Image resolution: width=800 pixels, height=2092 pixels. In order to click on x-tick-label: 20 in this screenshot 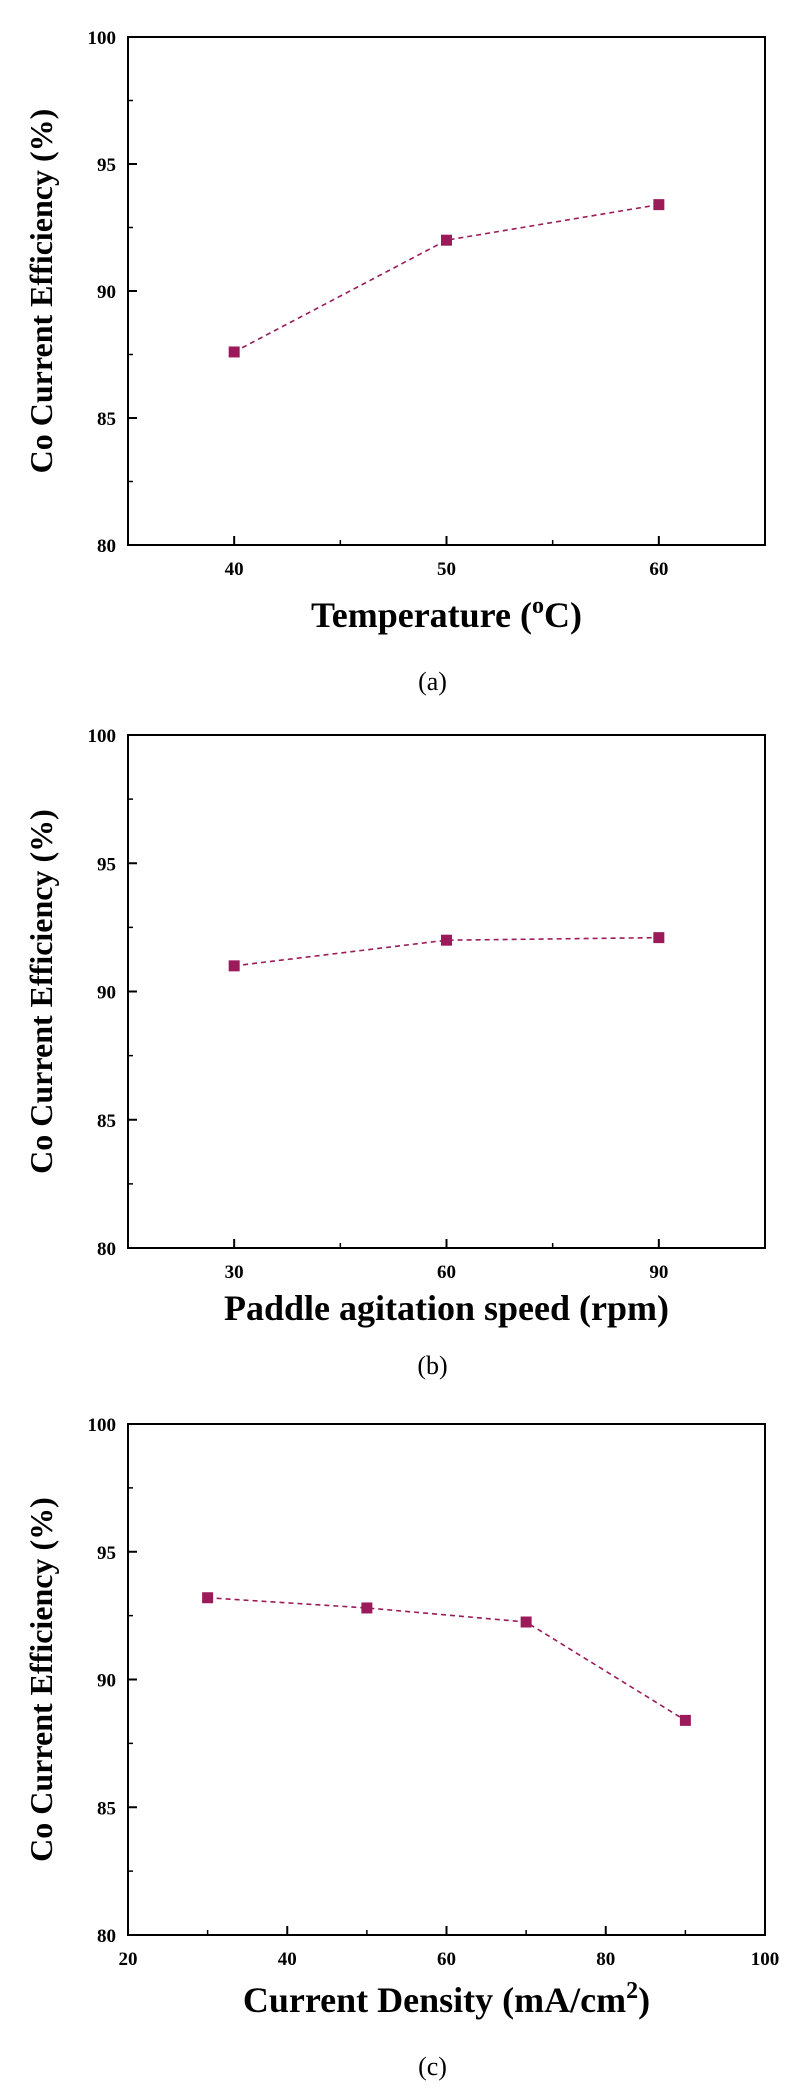, I will do `click(128, 1959)`.